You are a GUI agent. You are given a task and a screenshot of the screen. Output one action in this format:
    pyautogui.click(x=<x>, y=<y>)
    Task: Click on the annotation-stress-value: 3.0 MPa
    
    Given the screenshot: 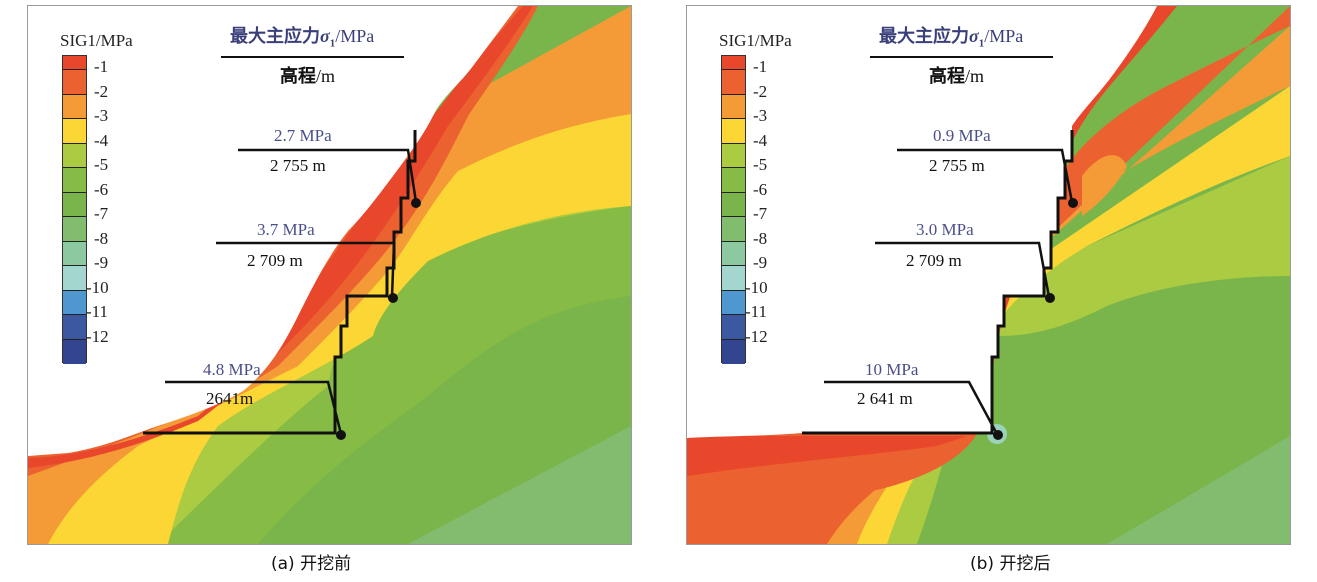 What is the action you would take?
    pyautogui.click(x=945, y=229)
    